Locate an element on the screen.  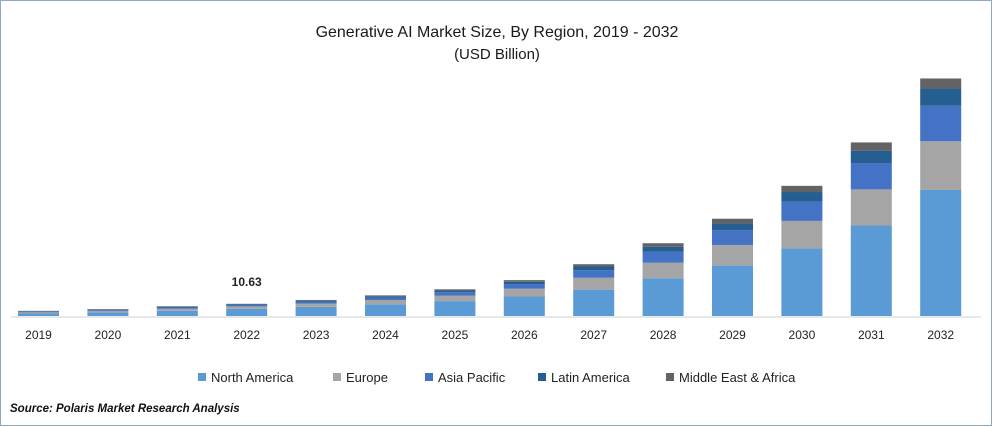
legend-swatch-latin-america is located at coordinates (542, 377).